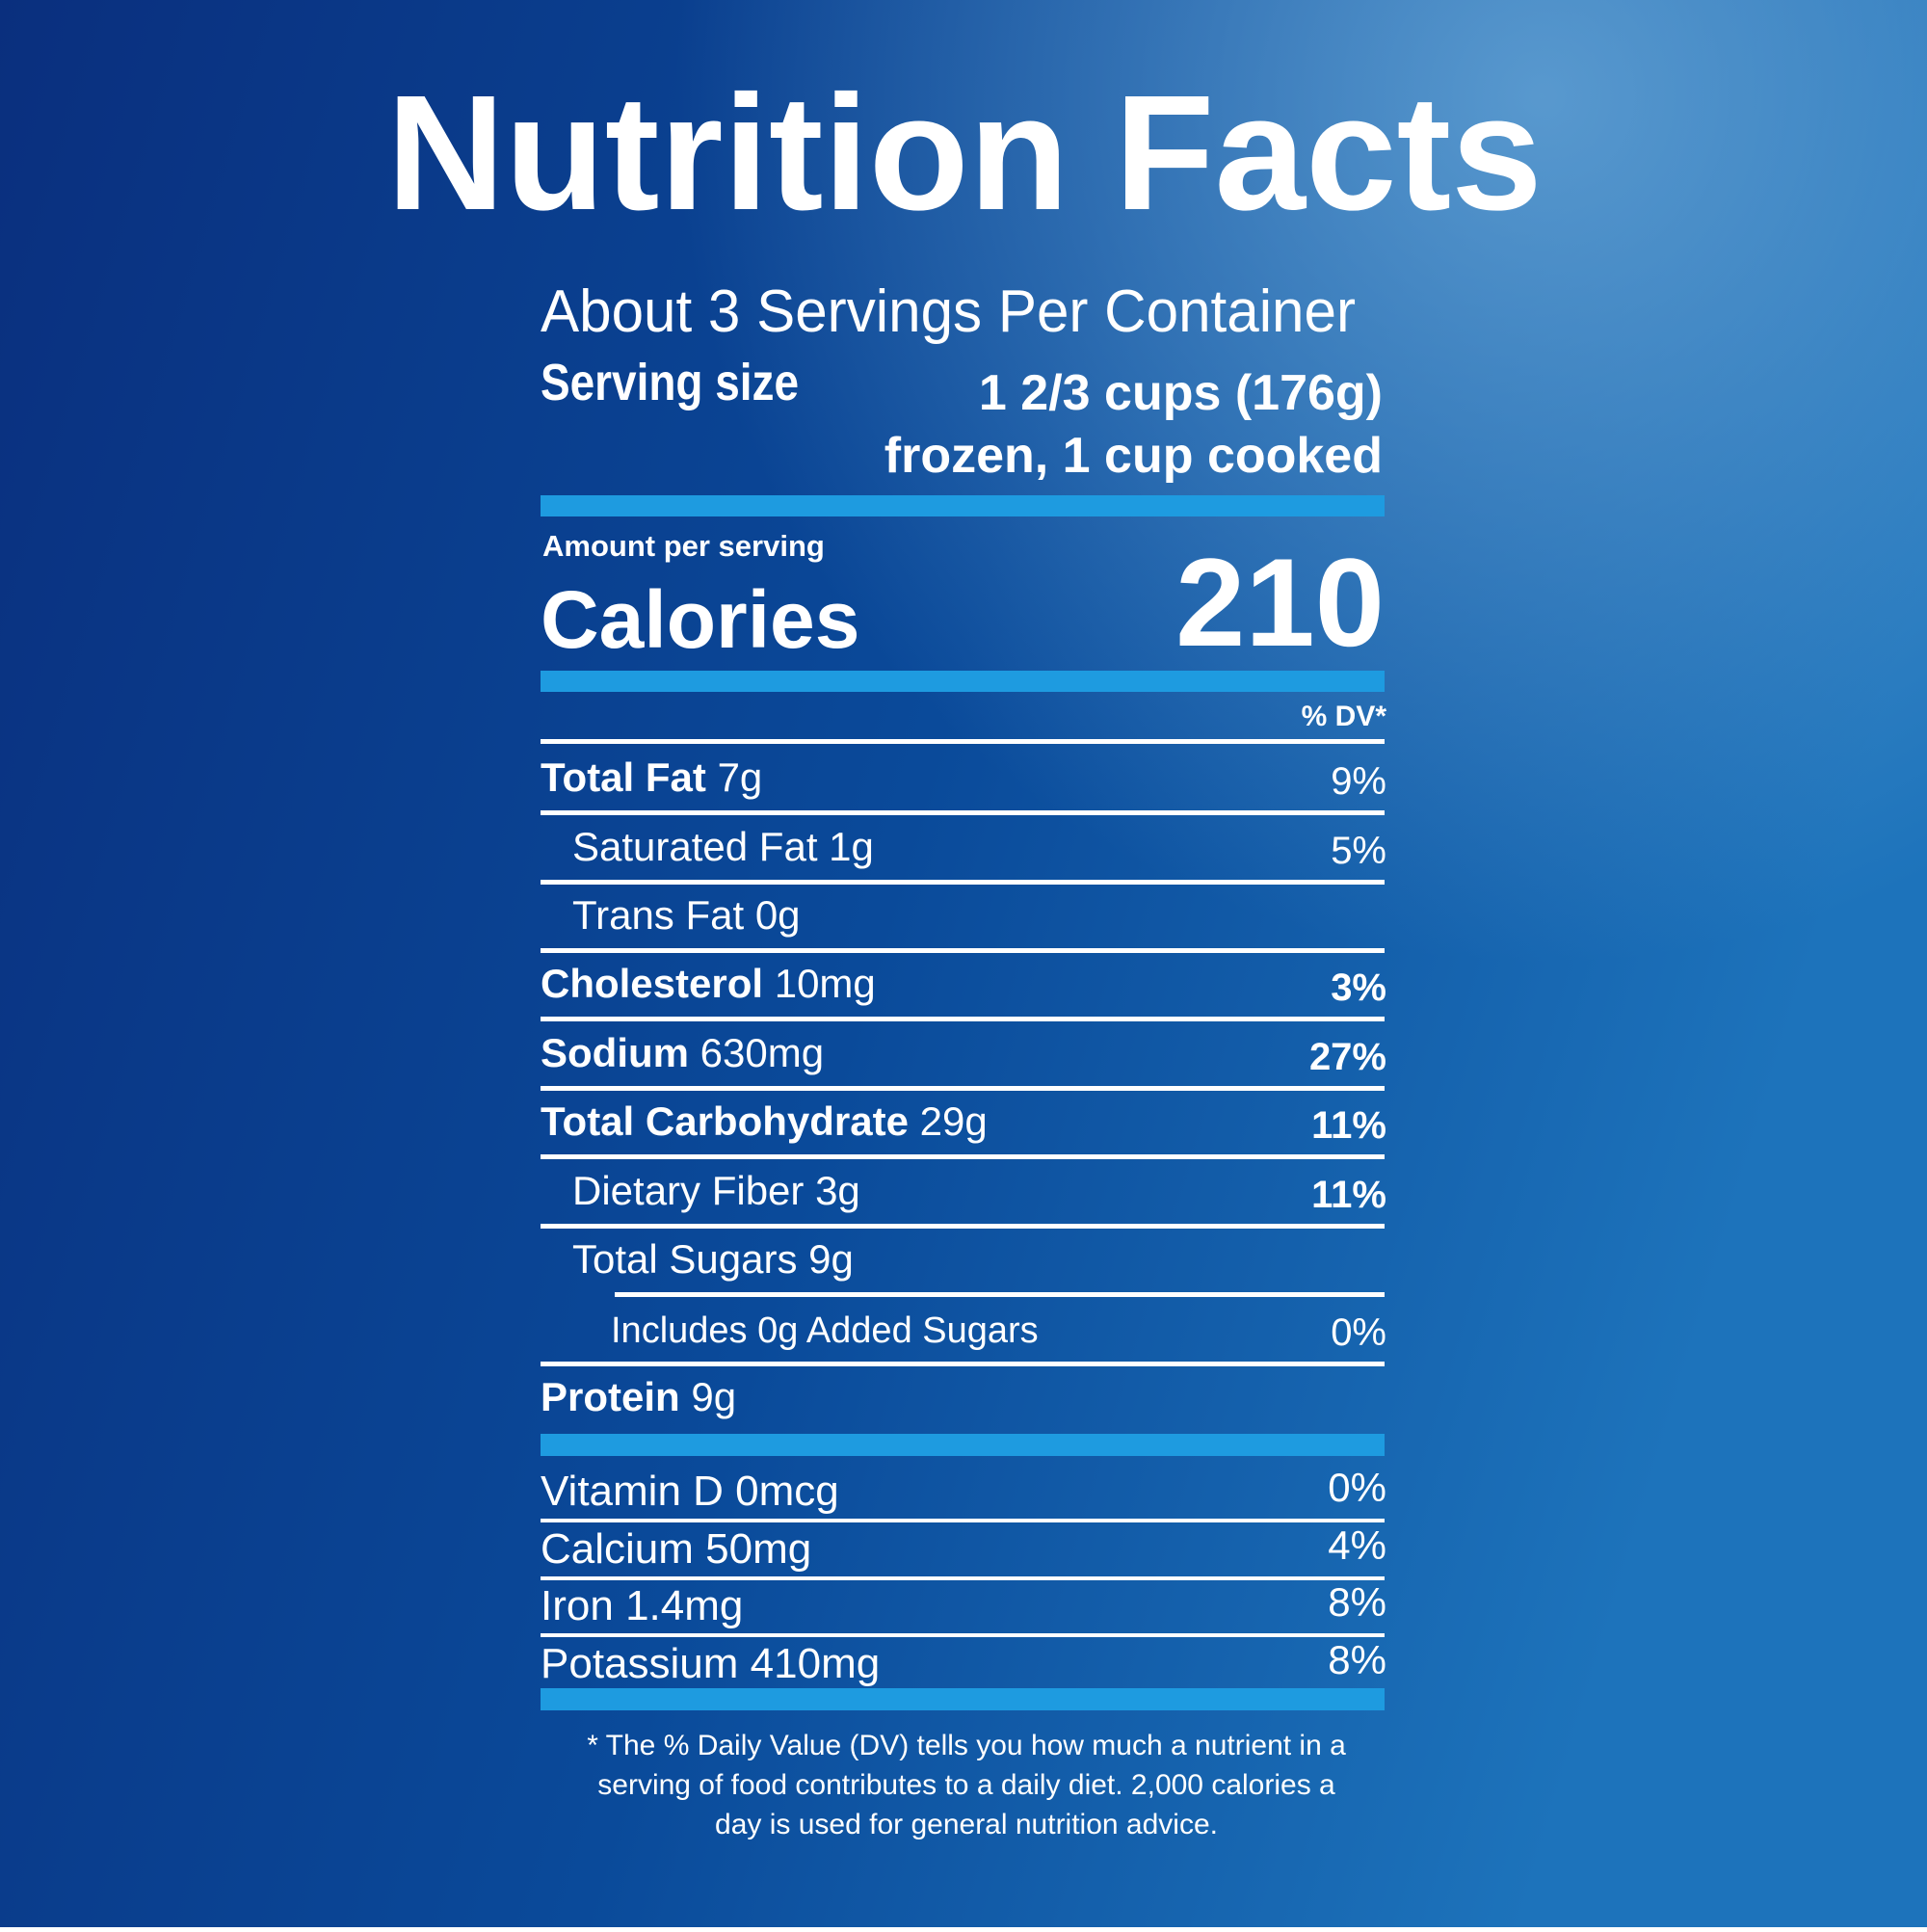 The height and width of the screenshot is (1932, 1927). What do you see at coordinates (1357, 1487) in the screenshot?
I see `vitamin-dv: 0%` at bounding box center [1357, 1487].